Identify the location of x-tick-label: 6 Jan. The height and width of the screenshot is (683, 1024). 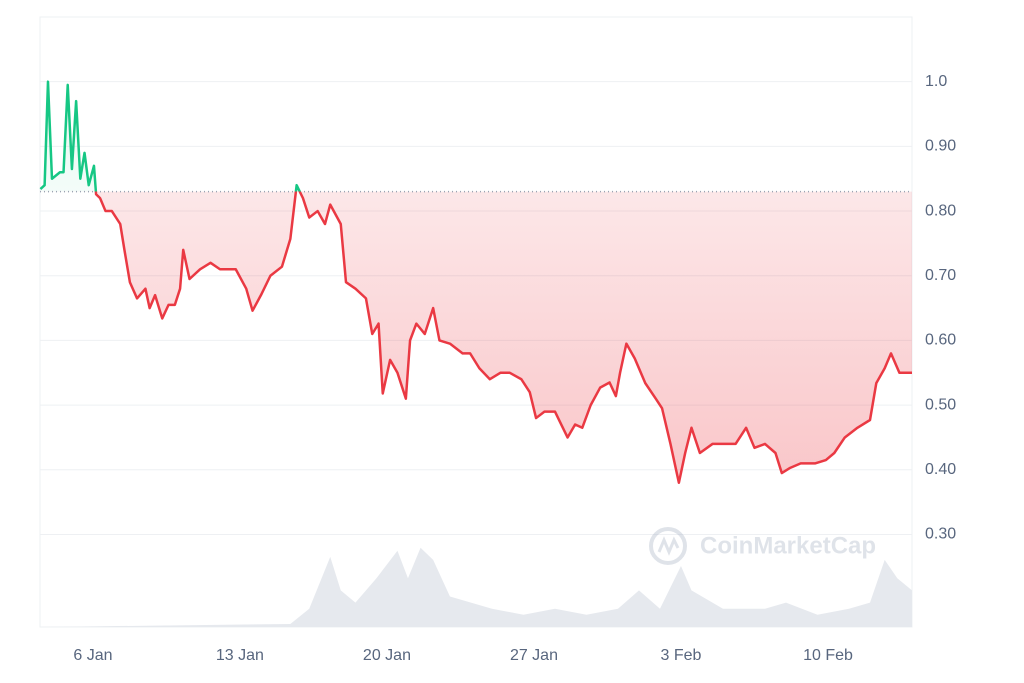
(92, 655).